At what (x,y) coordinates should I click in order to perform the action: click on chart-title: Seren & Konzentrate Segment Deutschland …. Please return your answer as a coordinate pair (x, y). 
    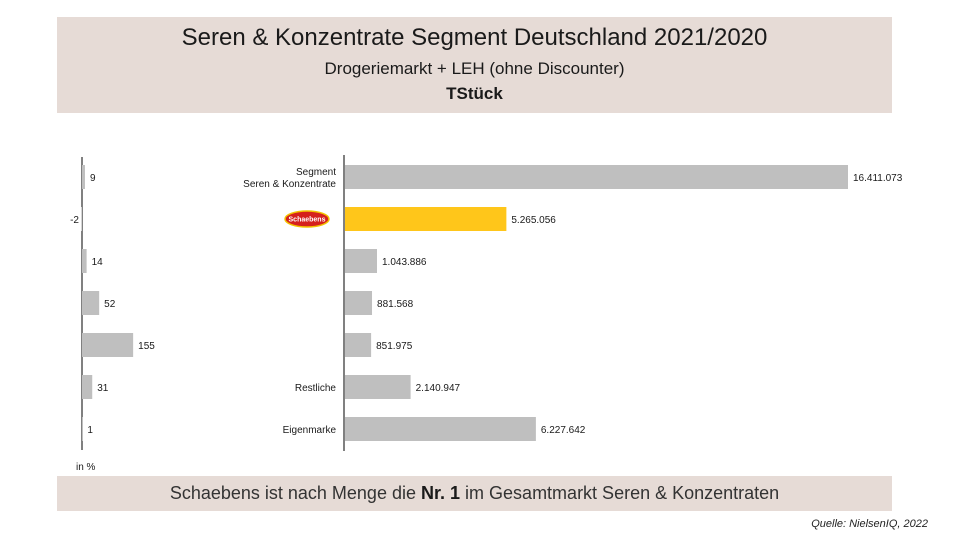
    Looking at the image, I should click on (474, 37).